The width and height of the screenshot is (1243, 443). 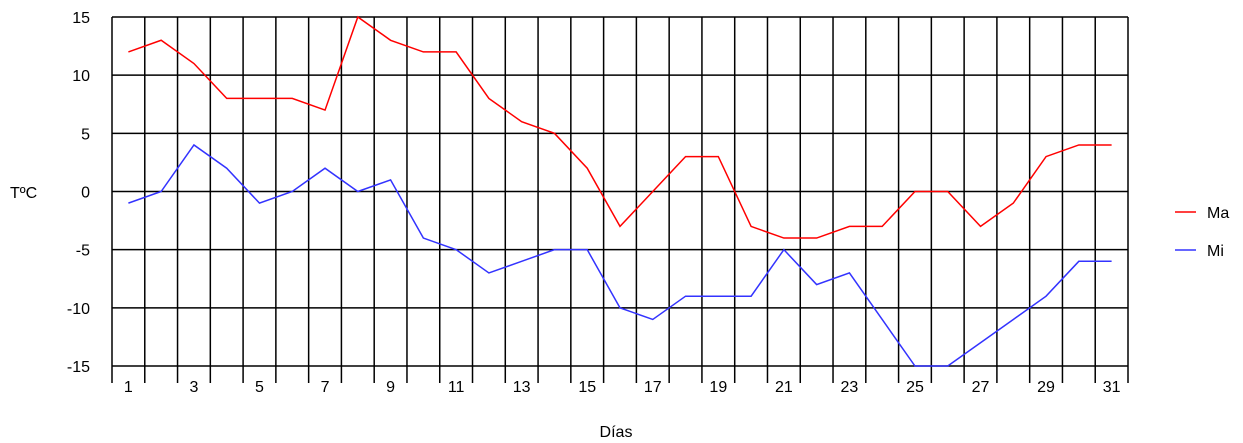 I want to click on x-tick-label: 19, so click(x=718, y=387).